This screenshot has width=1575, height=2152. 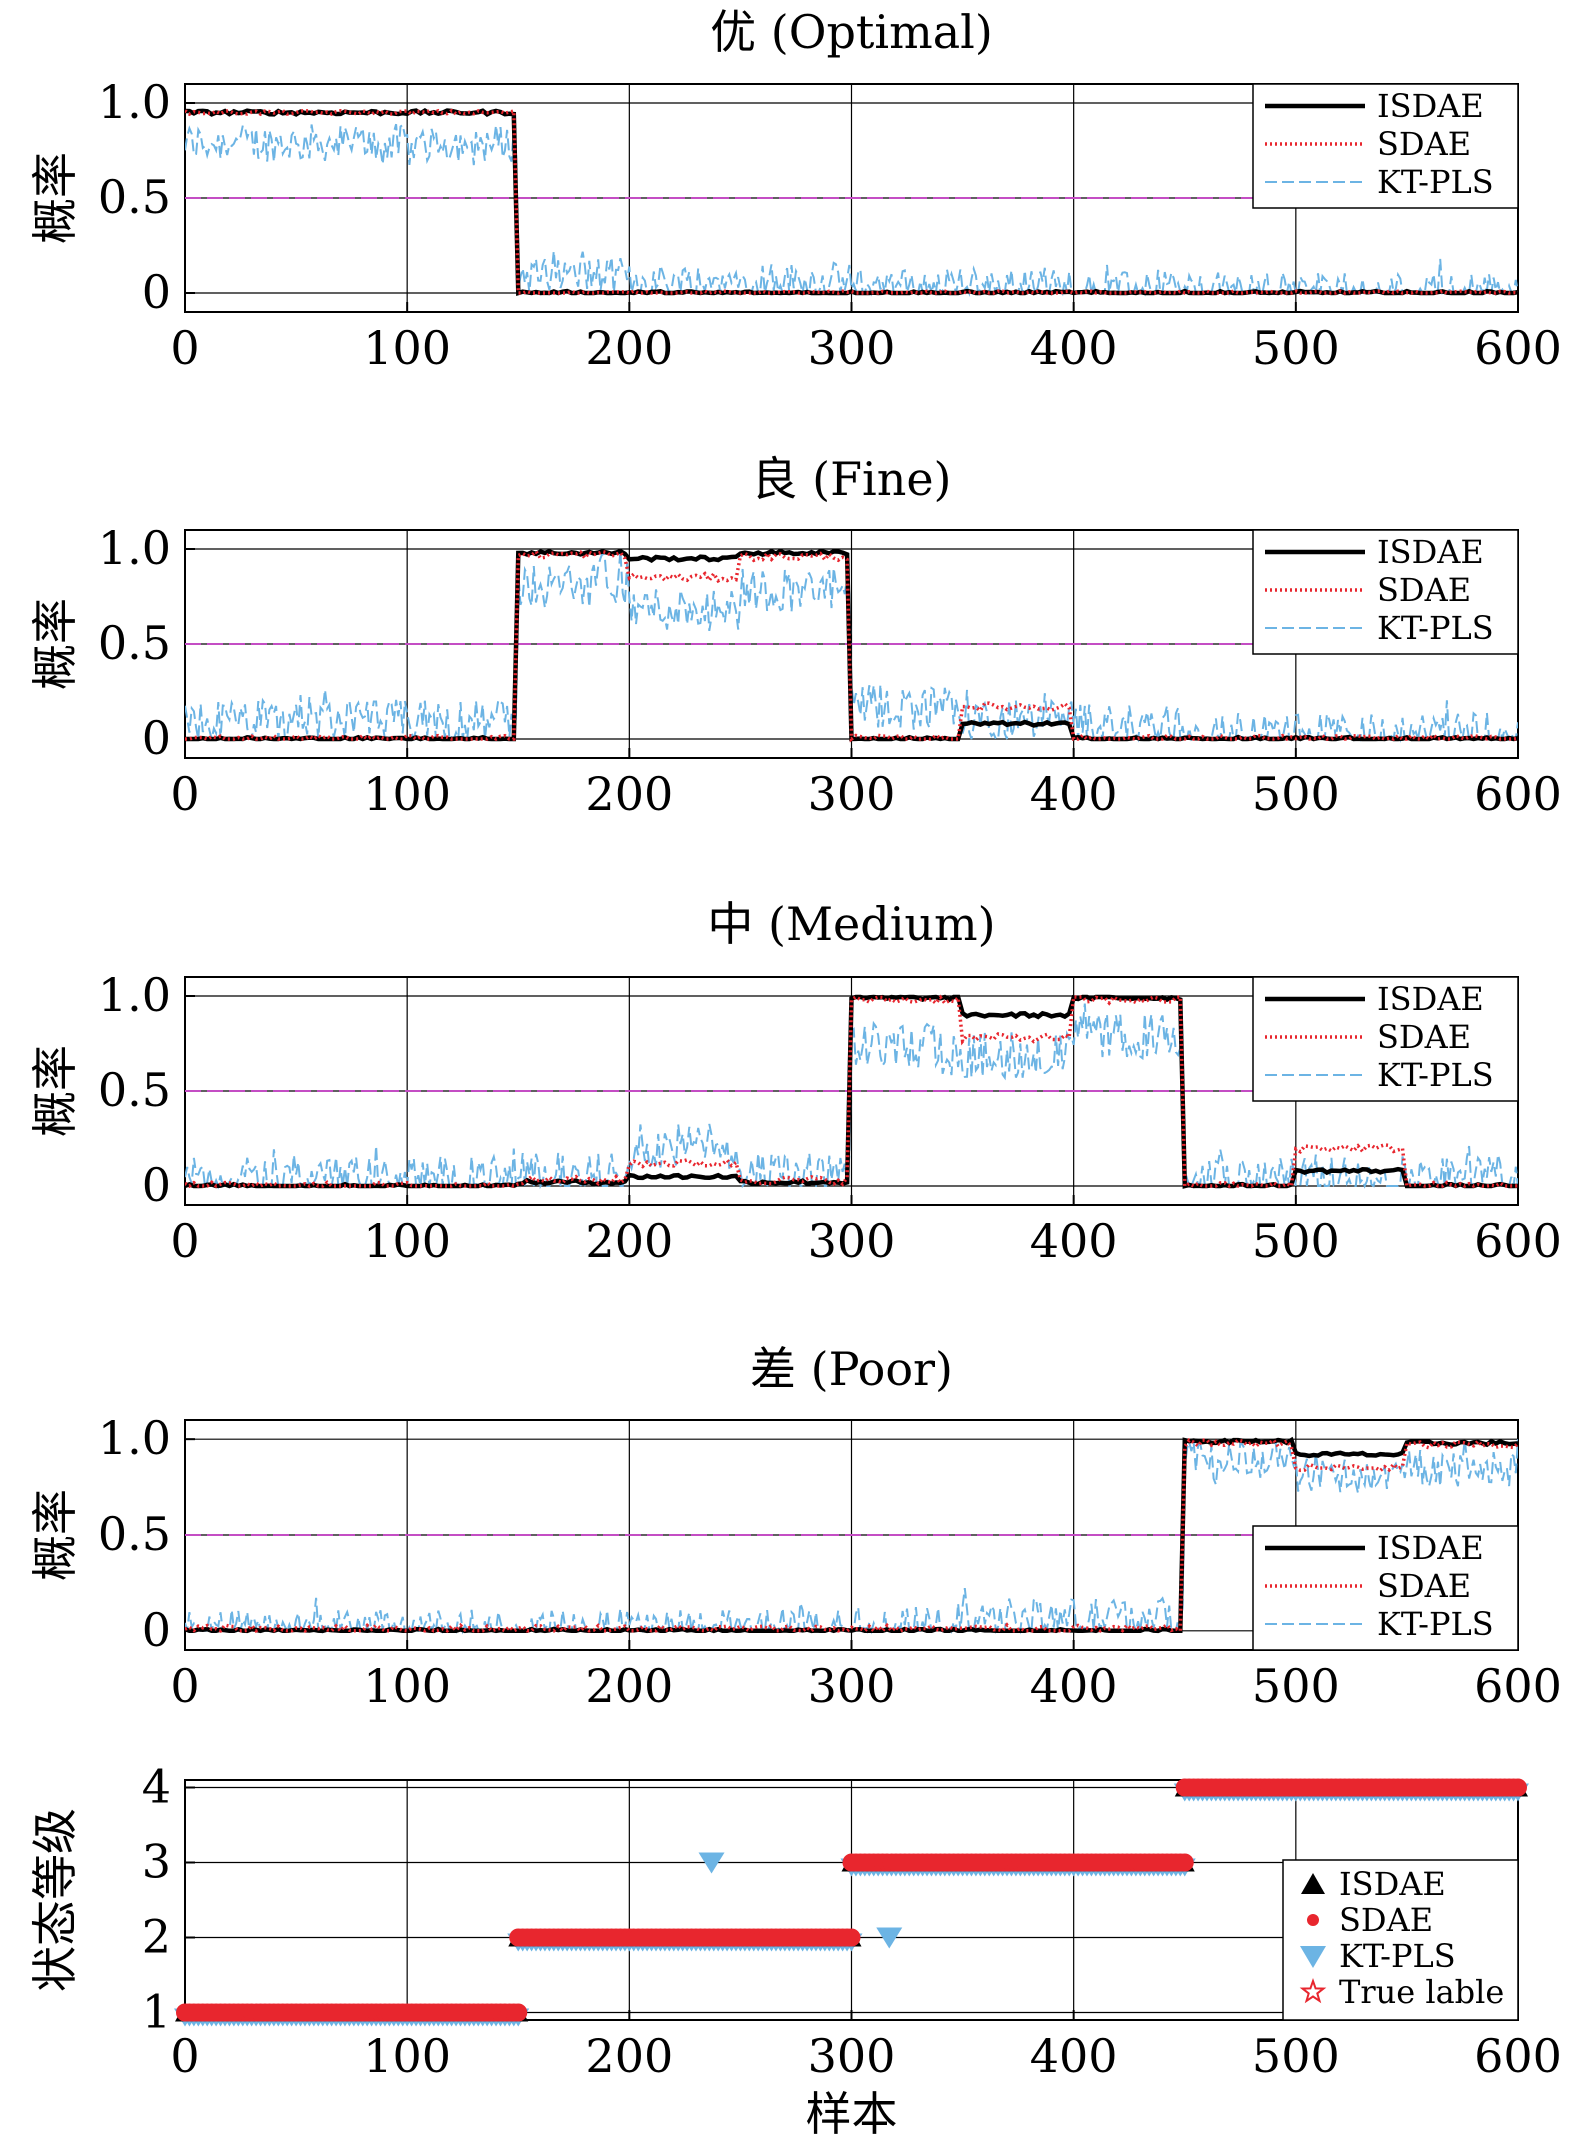 I want to click on panel-title: 优 (Optimal), so click(x=851, y=32).